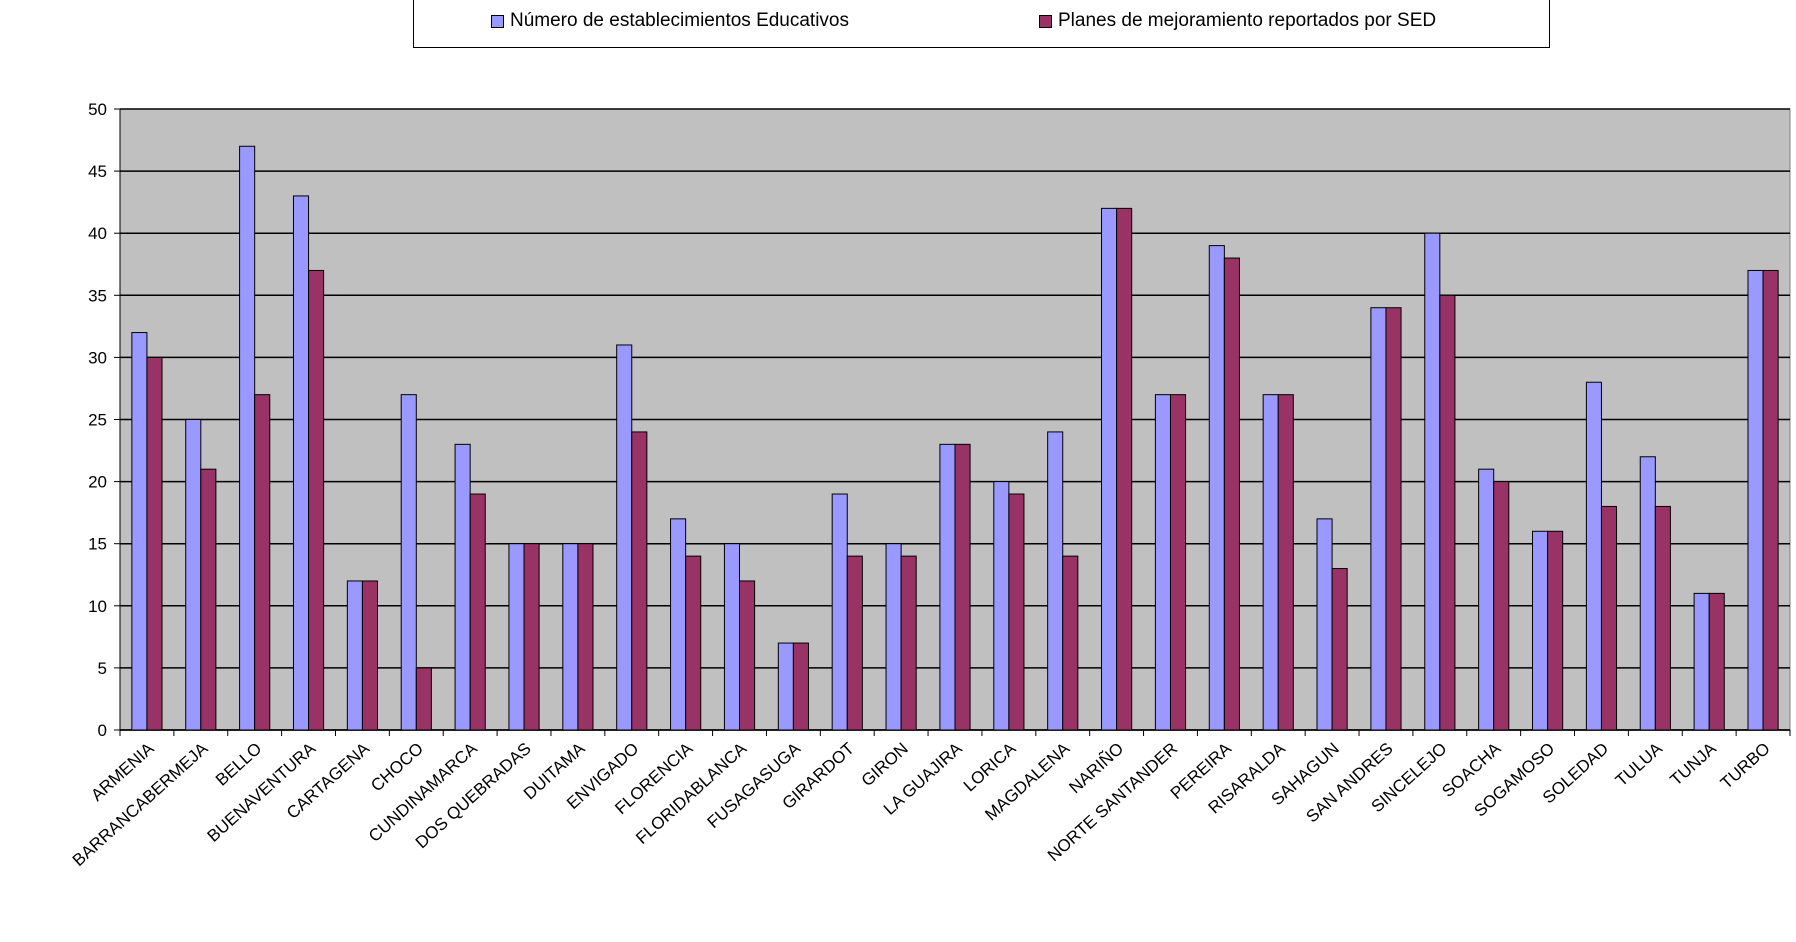 The height and width of the screenshot is (942, 1796). Describe the element at coordinates (1745, 766) in the screenshot. I see `x-tick-label: TURBO` at that location.